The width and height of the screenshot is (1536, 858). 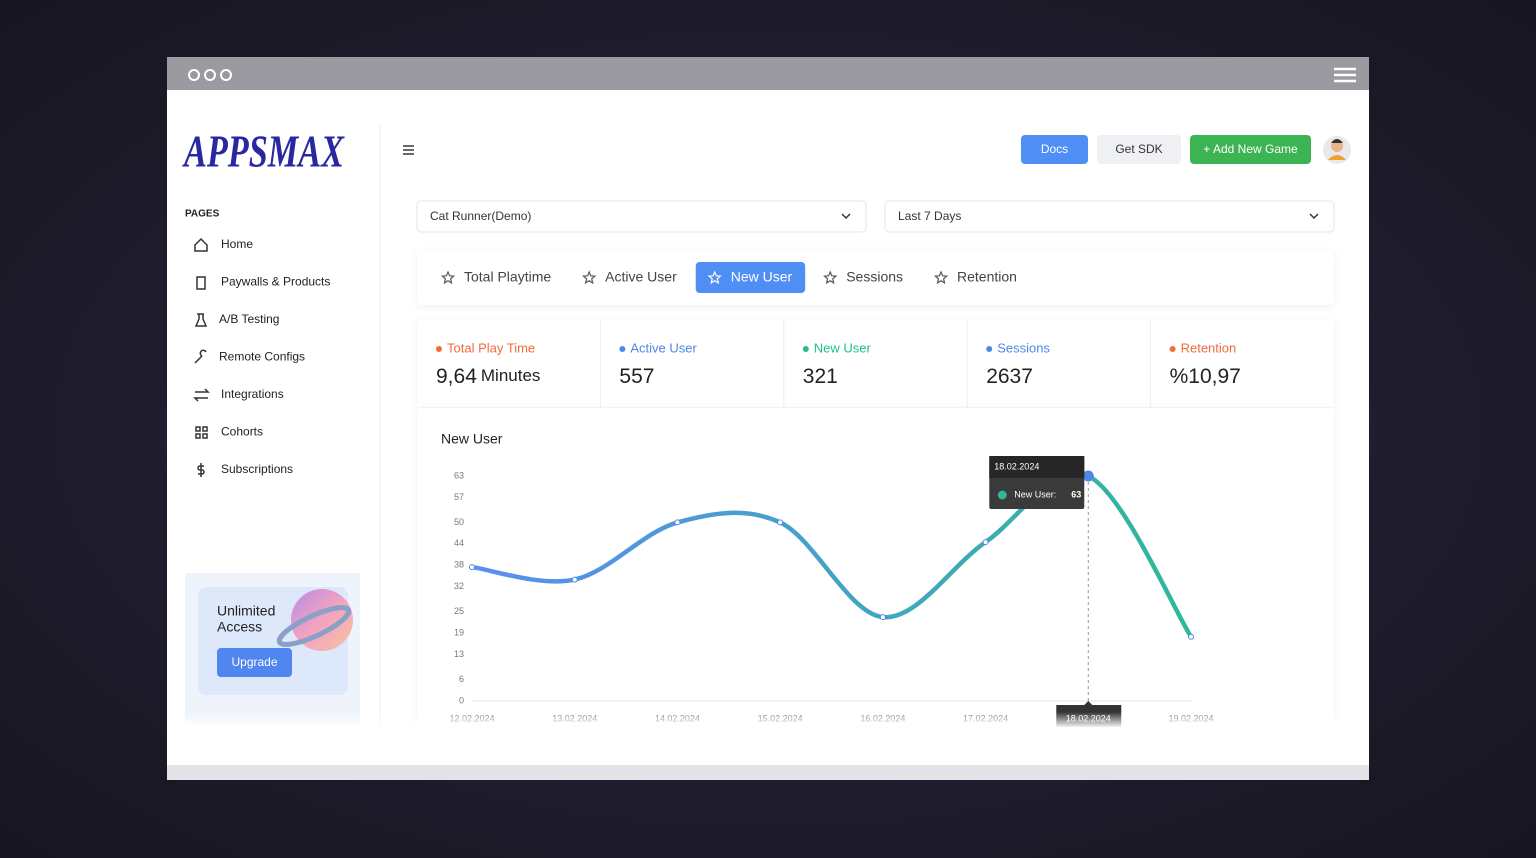 I want to click on stat-number: 321, so click(x=820, y=376).